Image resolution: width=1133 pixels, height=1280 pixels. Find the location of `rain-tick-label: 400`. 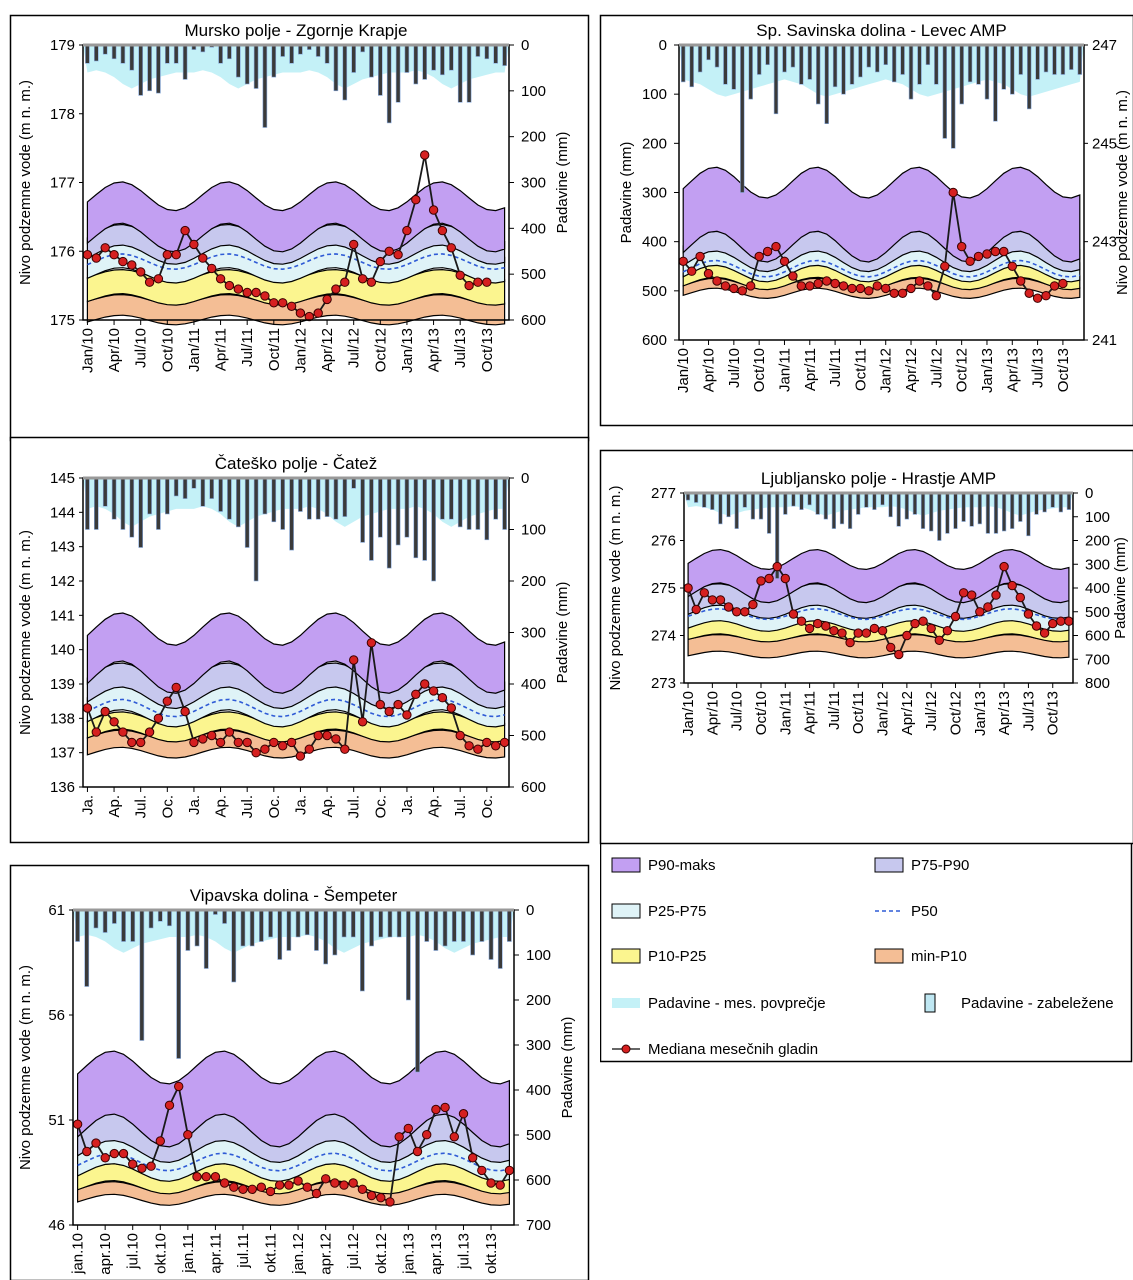

rain-tick-label: 400 is located at coordinates (533, 228).